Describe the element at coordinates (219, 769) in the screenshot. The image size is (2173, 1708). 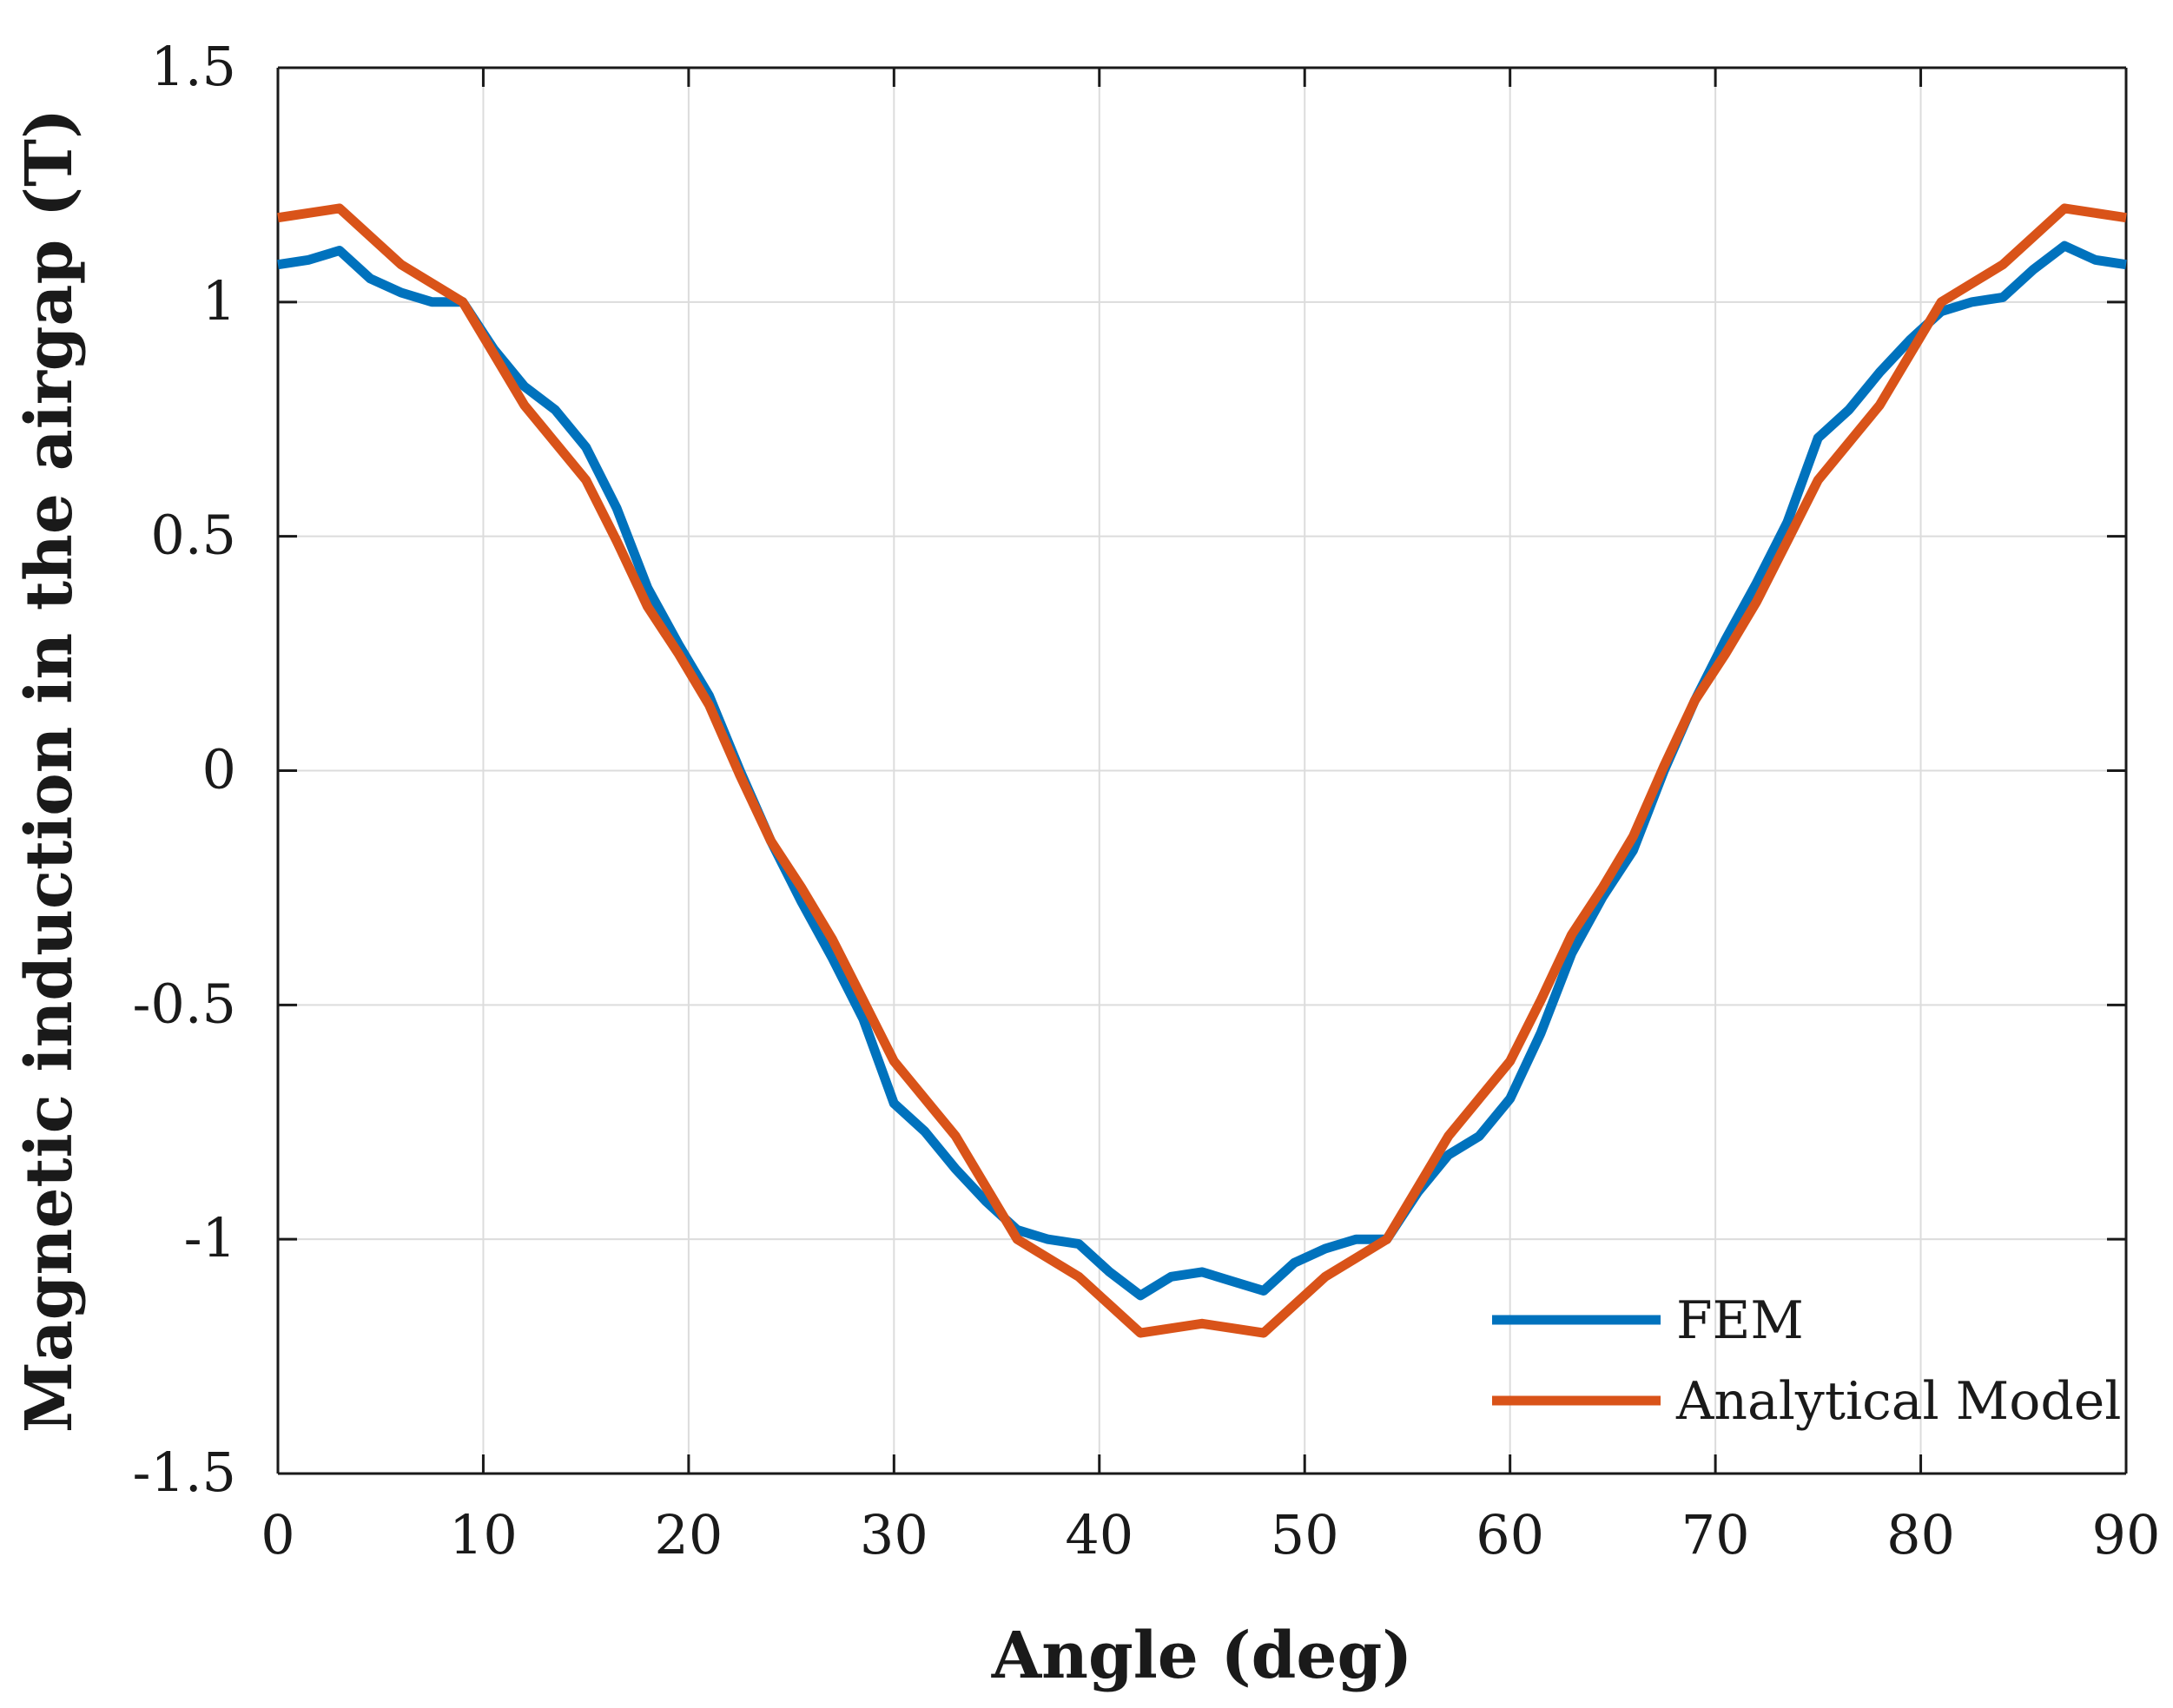
I see `y-tick-label: 0` at that location.